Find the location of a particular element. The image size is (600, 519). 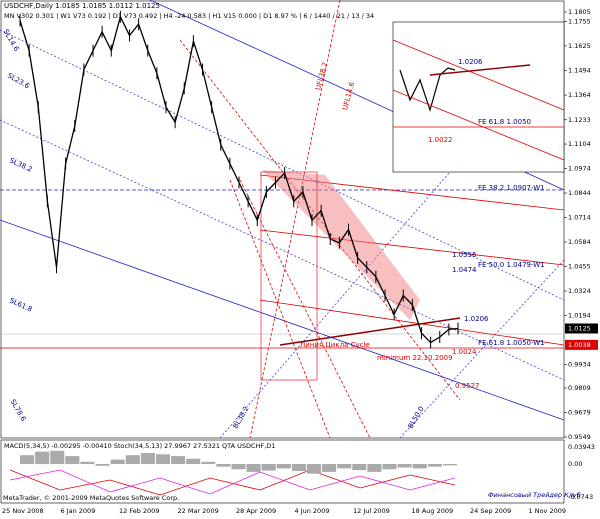

inset: 1.0206 FE 61.8 1.0050 1.0022 is located at coordinates (478, 97).